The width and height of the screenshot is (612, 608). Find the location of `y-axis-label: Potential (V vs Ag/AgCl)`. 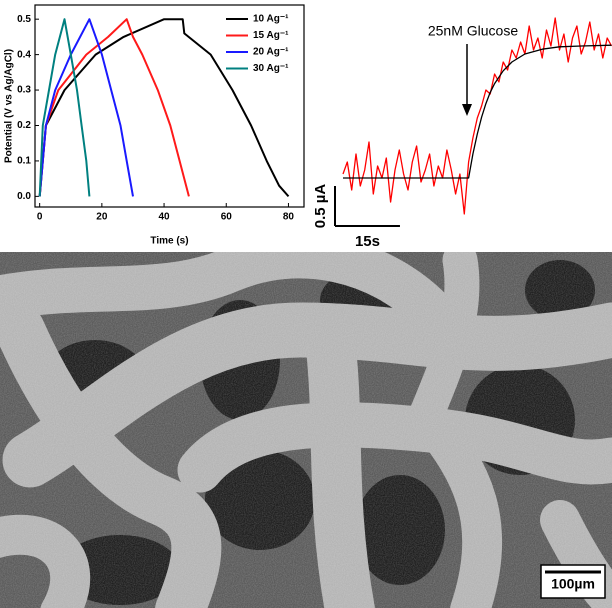

y-axis-label: Potential (V vs Ag/AgCl) is located at coordinates (9, 106).